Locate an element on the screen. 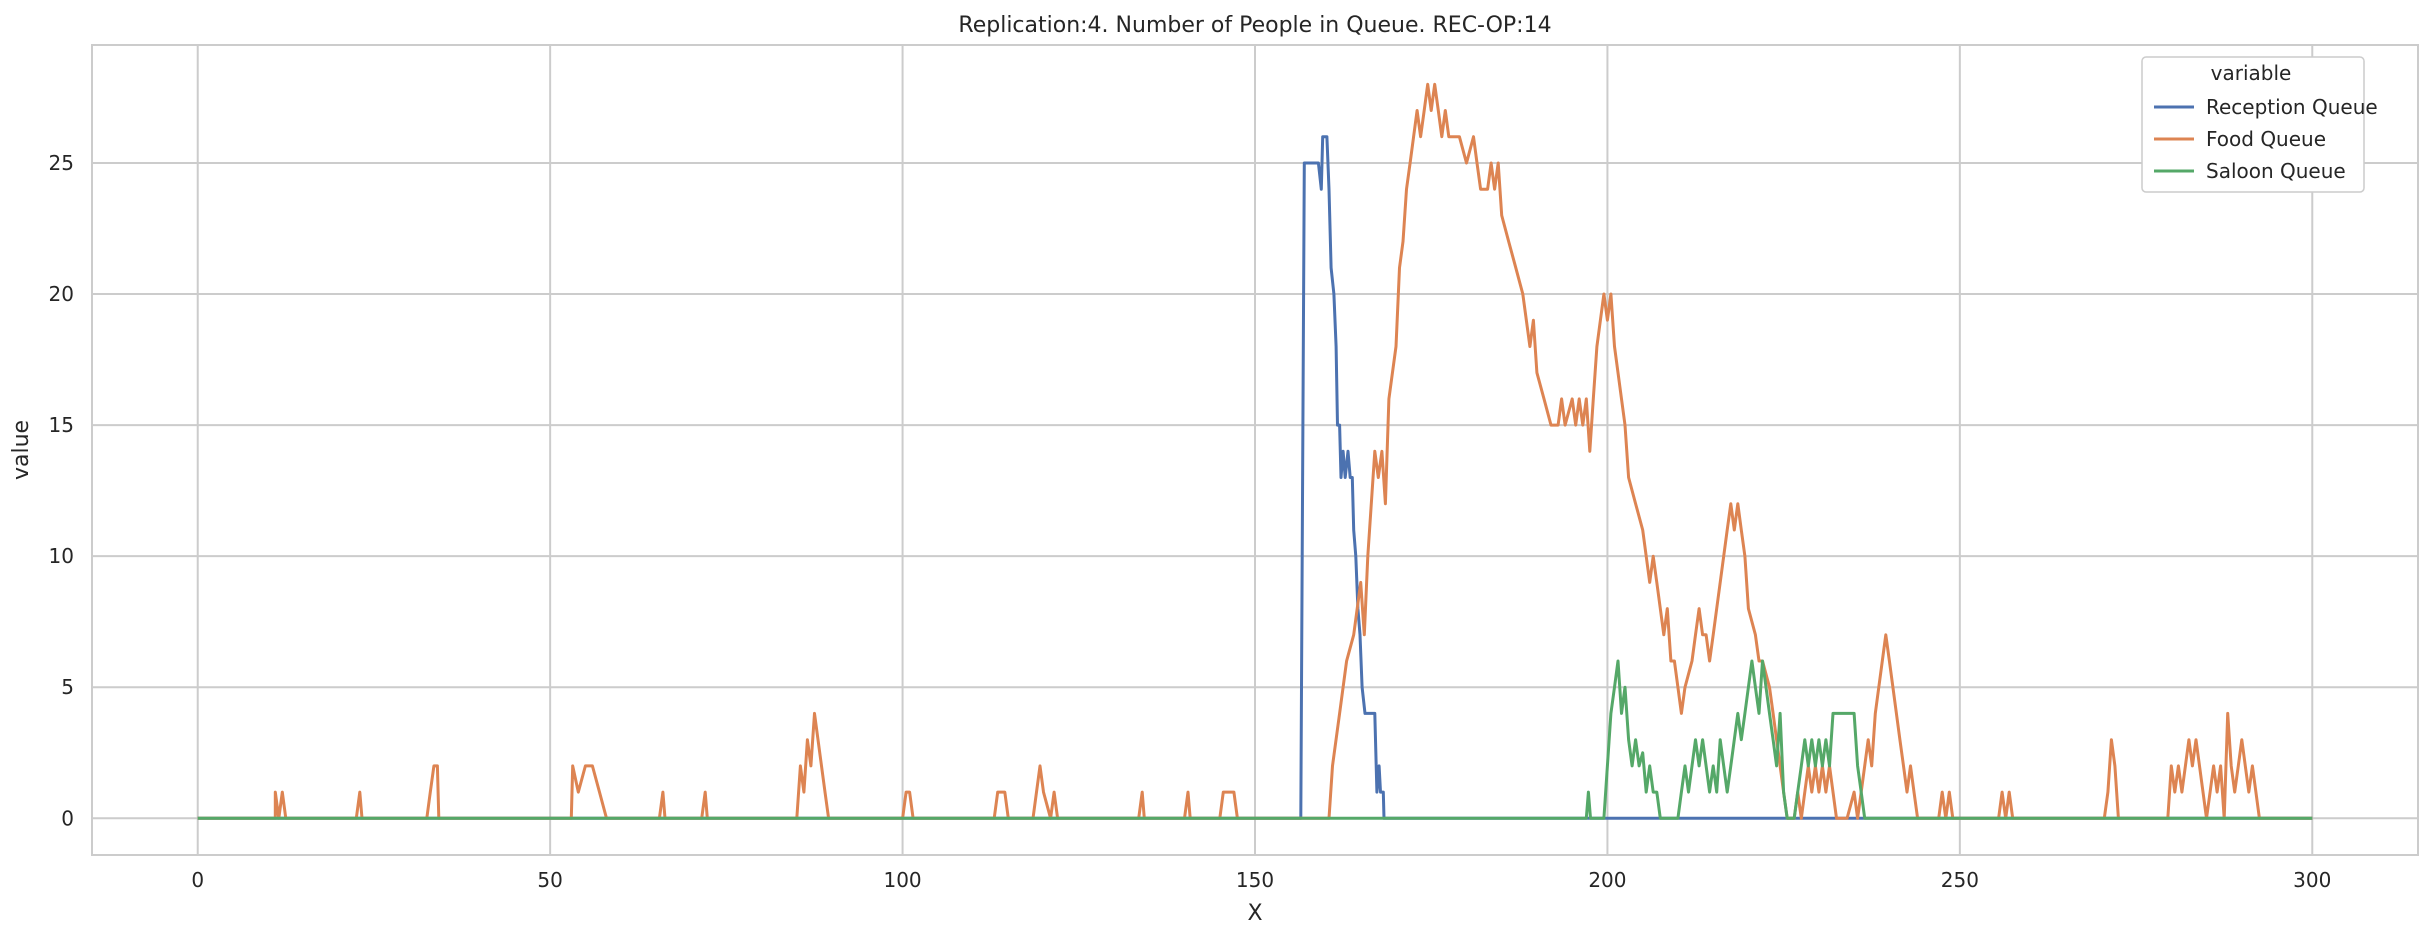 The width and height of the screenshot is (2431, 940). y-tick-label: 10 is located at coordinates (61, 556).